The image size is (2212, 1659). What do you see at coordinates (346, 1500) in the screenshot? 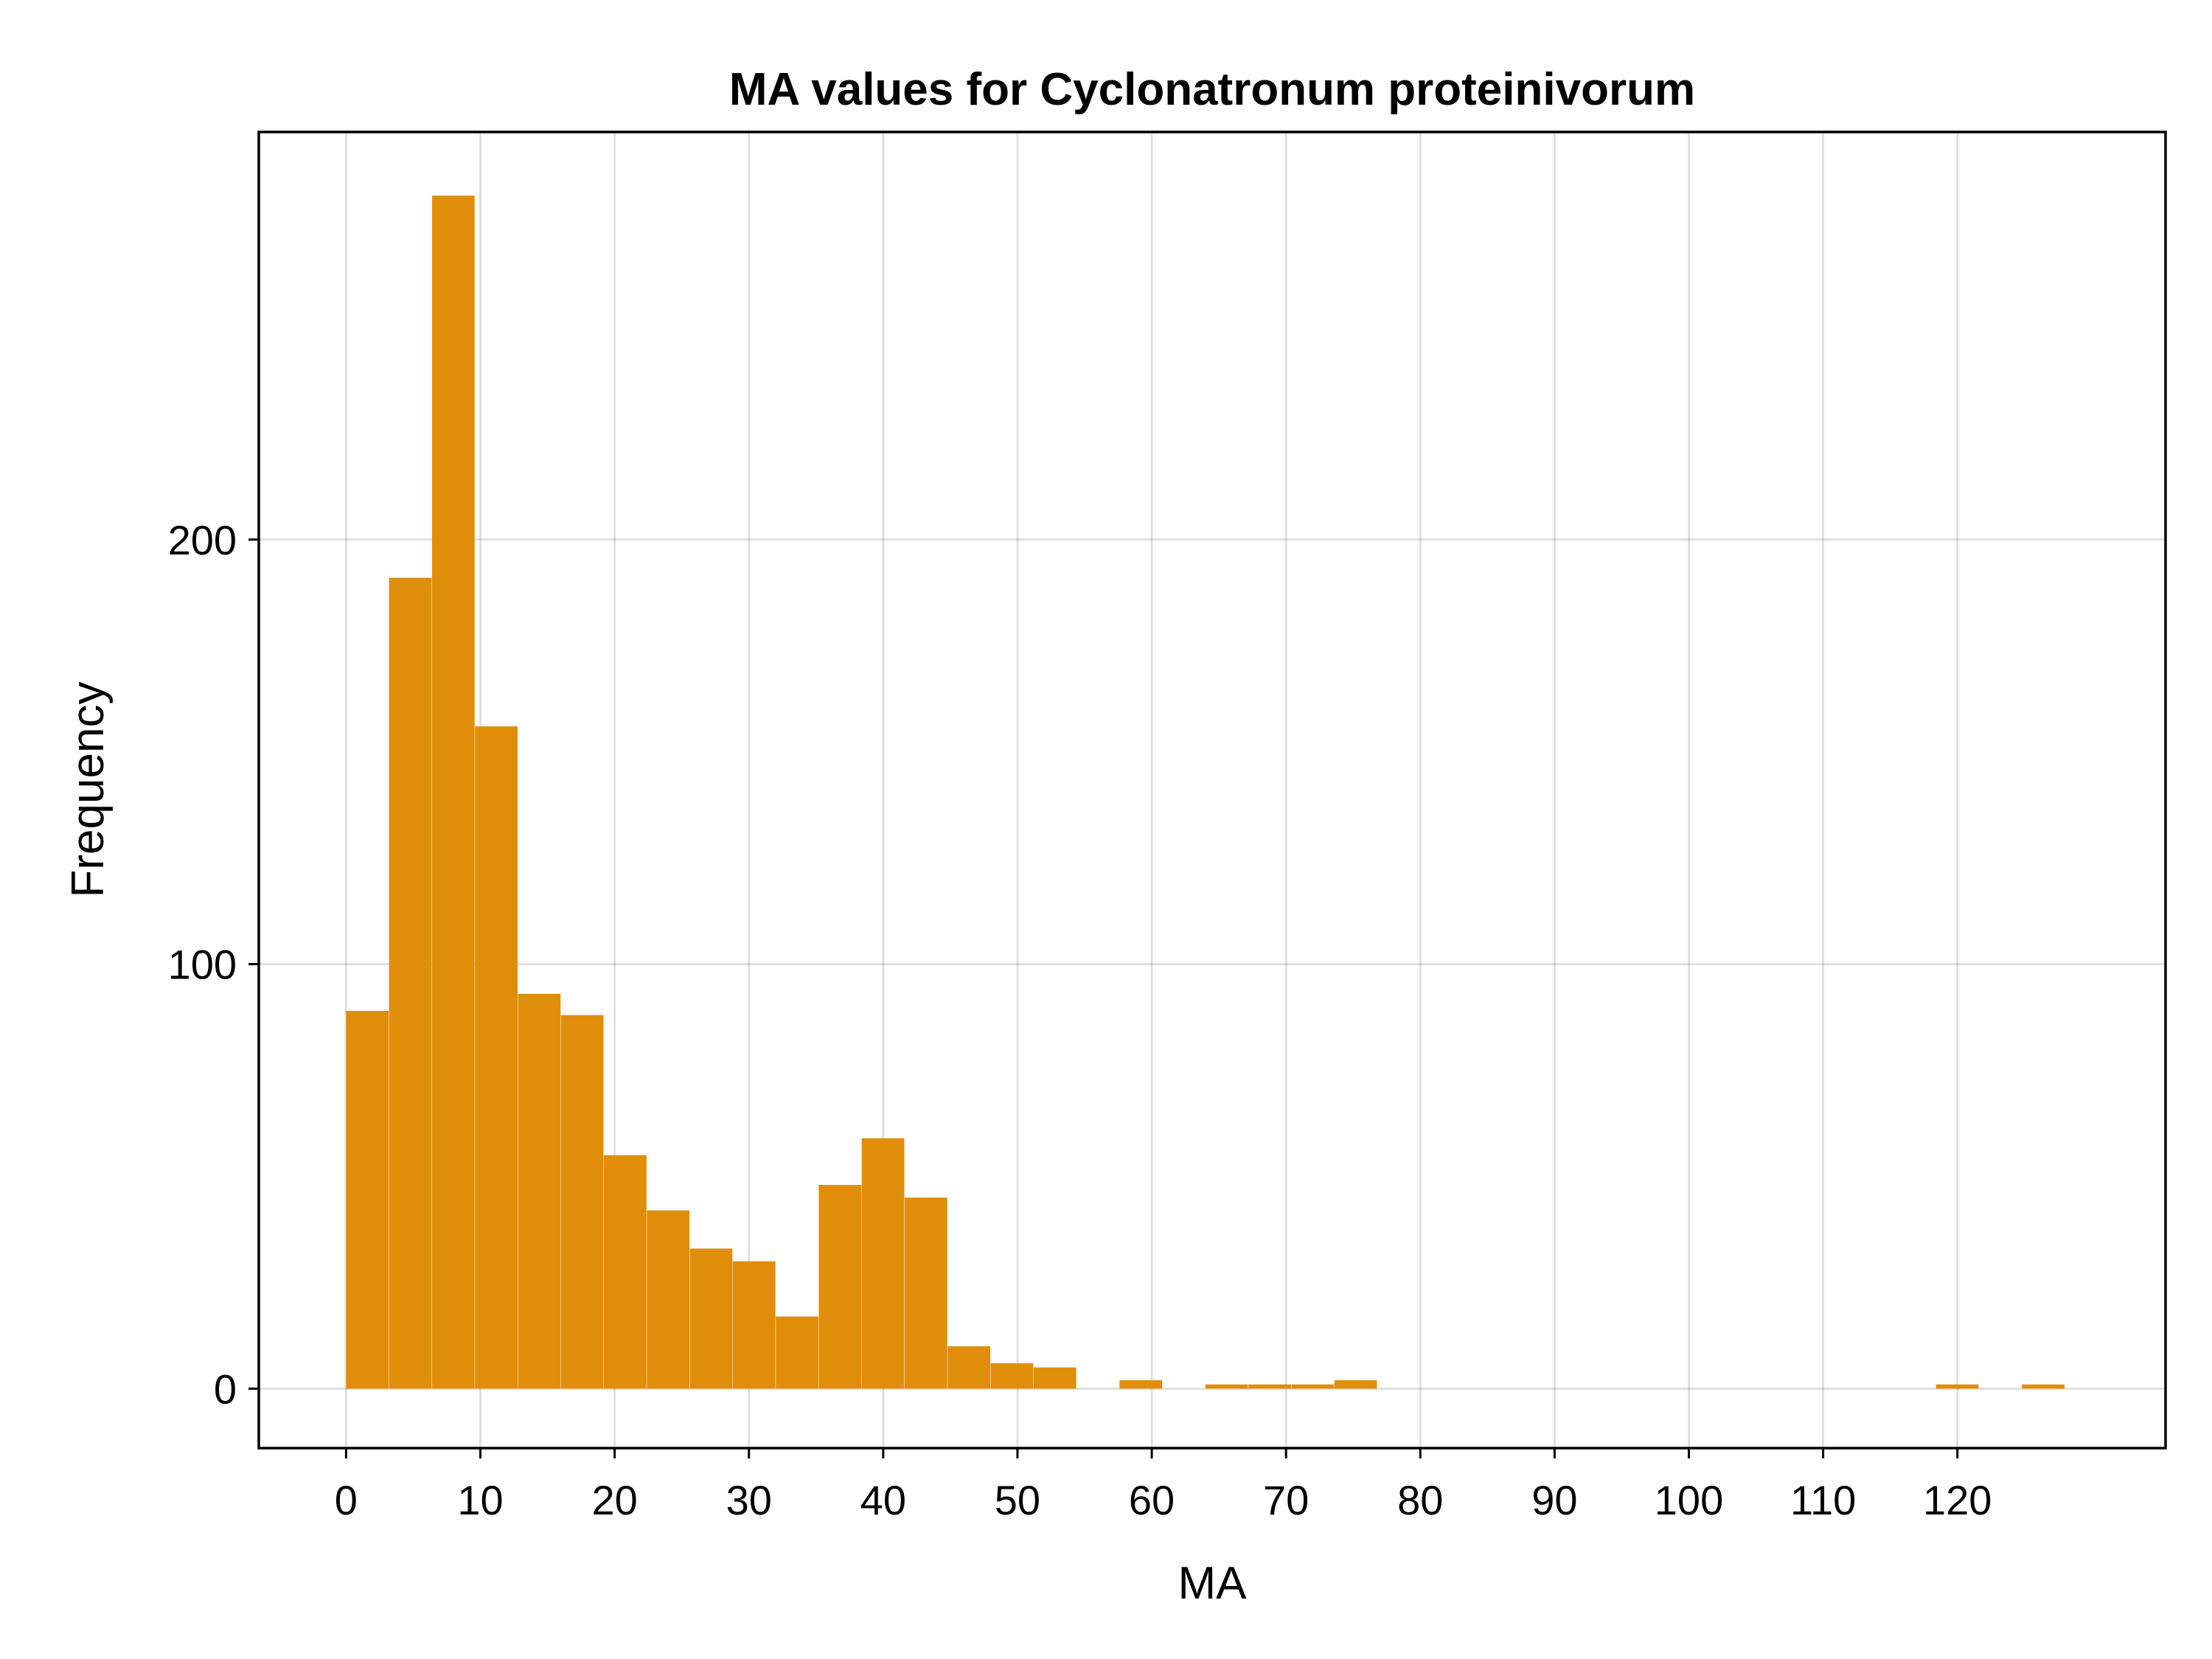
I see `x-tick-label: 0` at bounding box center [346, 1500].